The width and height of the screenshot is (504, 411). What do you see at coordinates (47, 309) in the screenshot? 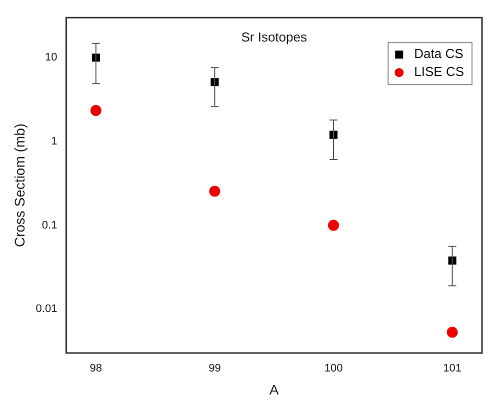
I see `y-tick-label: 0.01` at bounding box center [47, 309].